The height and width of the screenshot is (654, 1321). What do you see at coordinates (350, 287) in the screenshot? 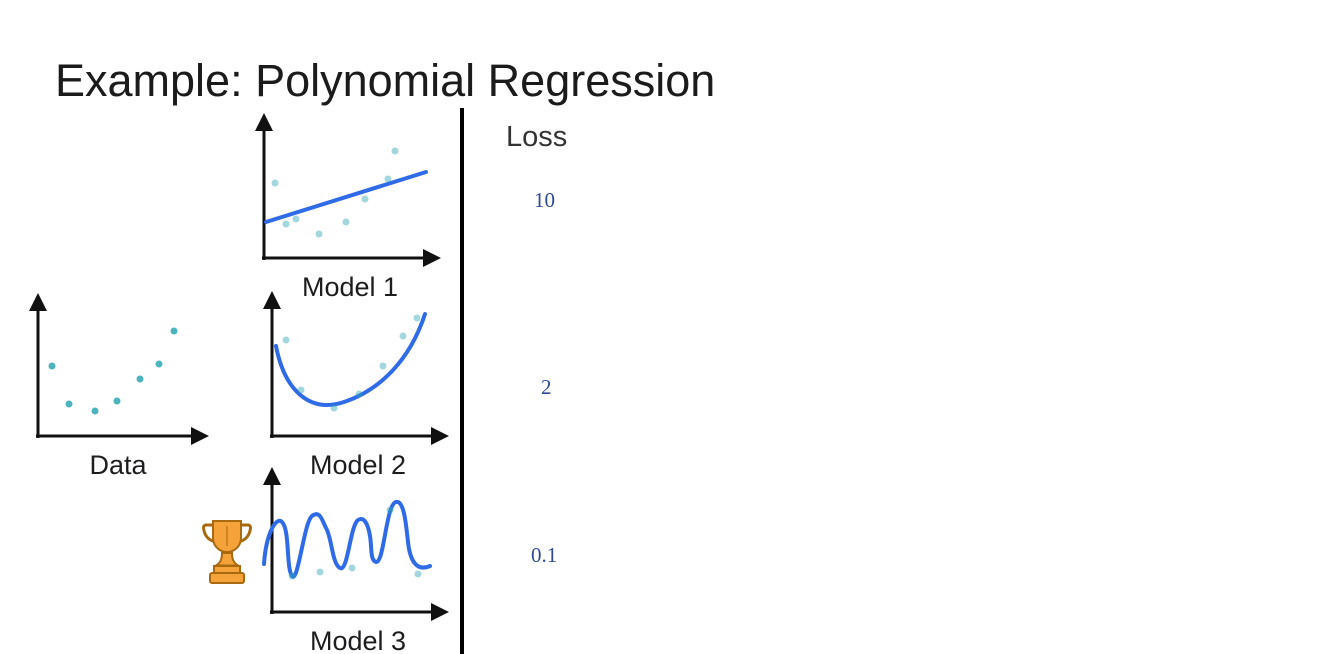
I see `model1-plot-label: Model 1` at bounding box center [350, 287].